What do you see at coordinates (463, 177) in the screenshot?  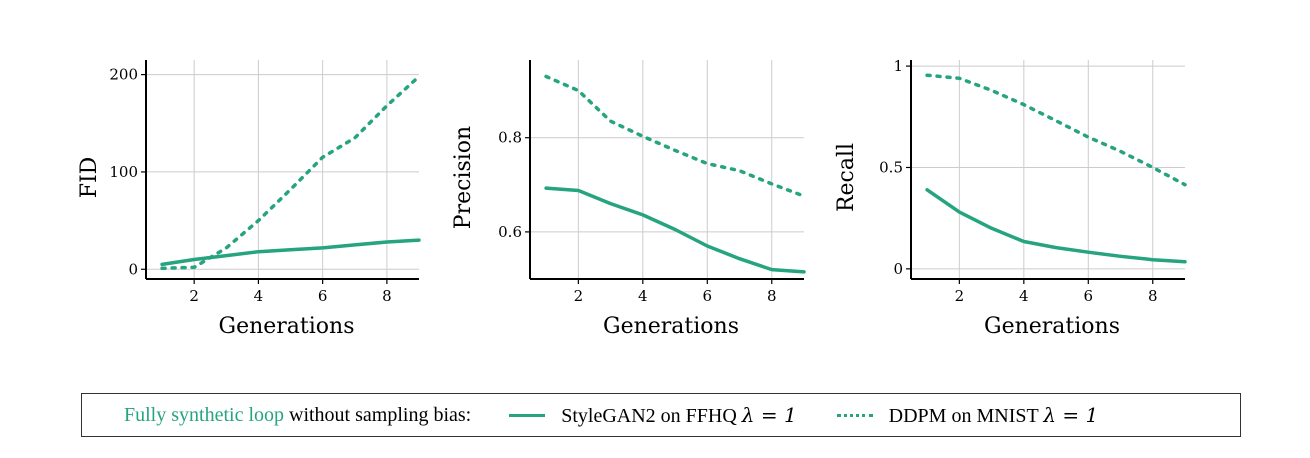 I see `precision-y-axis-label: Precision` at bounding box center [463, 177].